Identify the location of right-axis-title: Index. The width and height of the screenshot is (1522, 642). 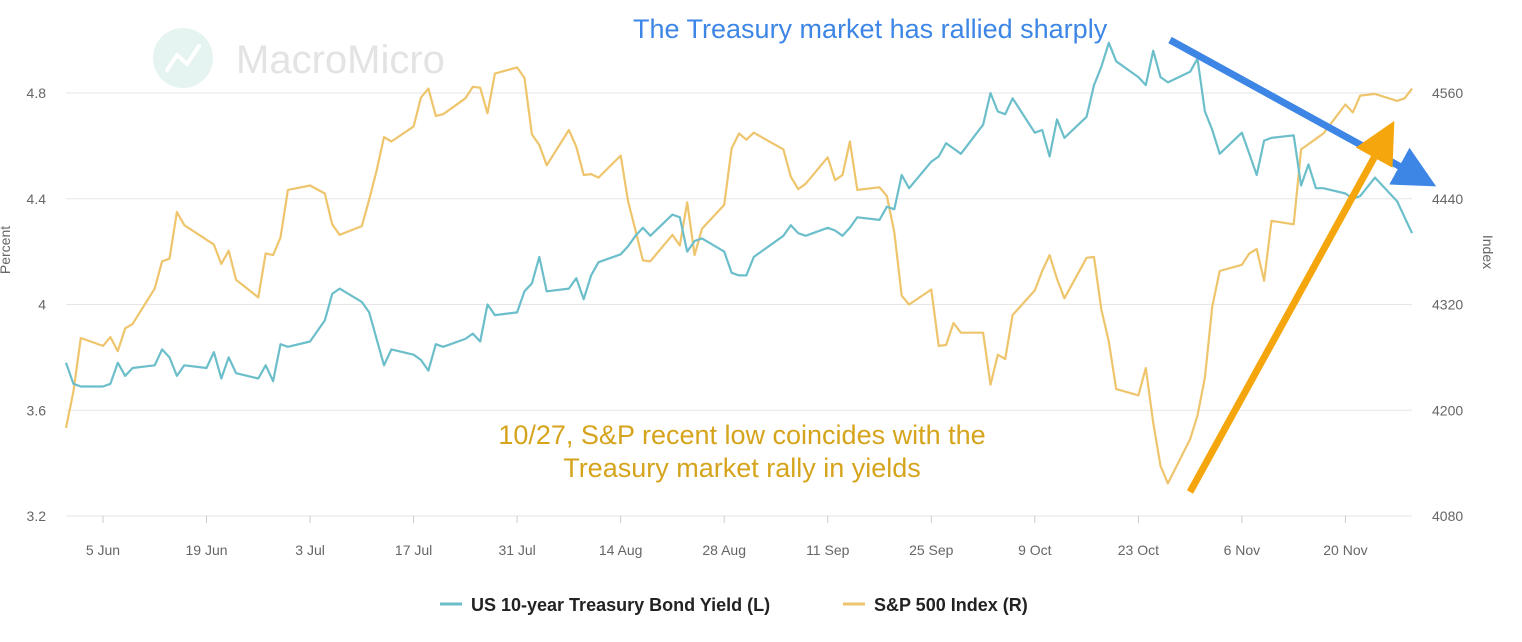
(1488, 252).